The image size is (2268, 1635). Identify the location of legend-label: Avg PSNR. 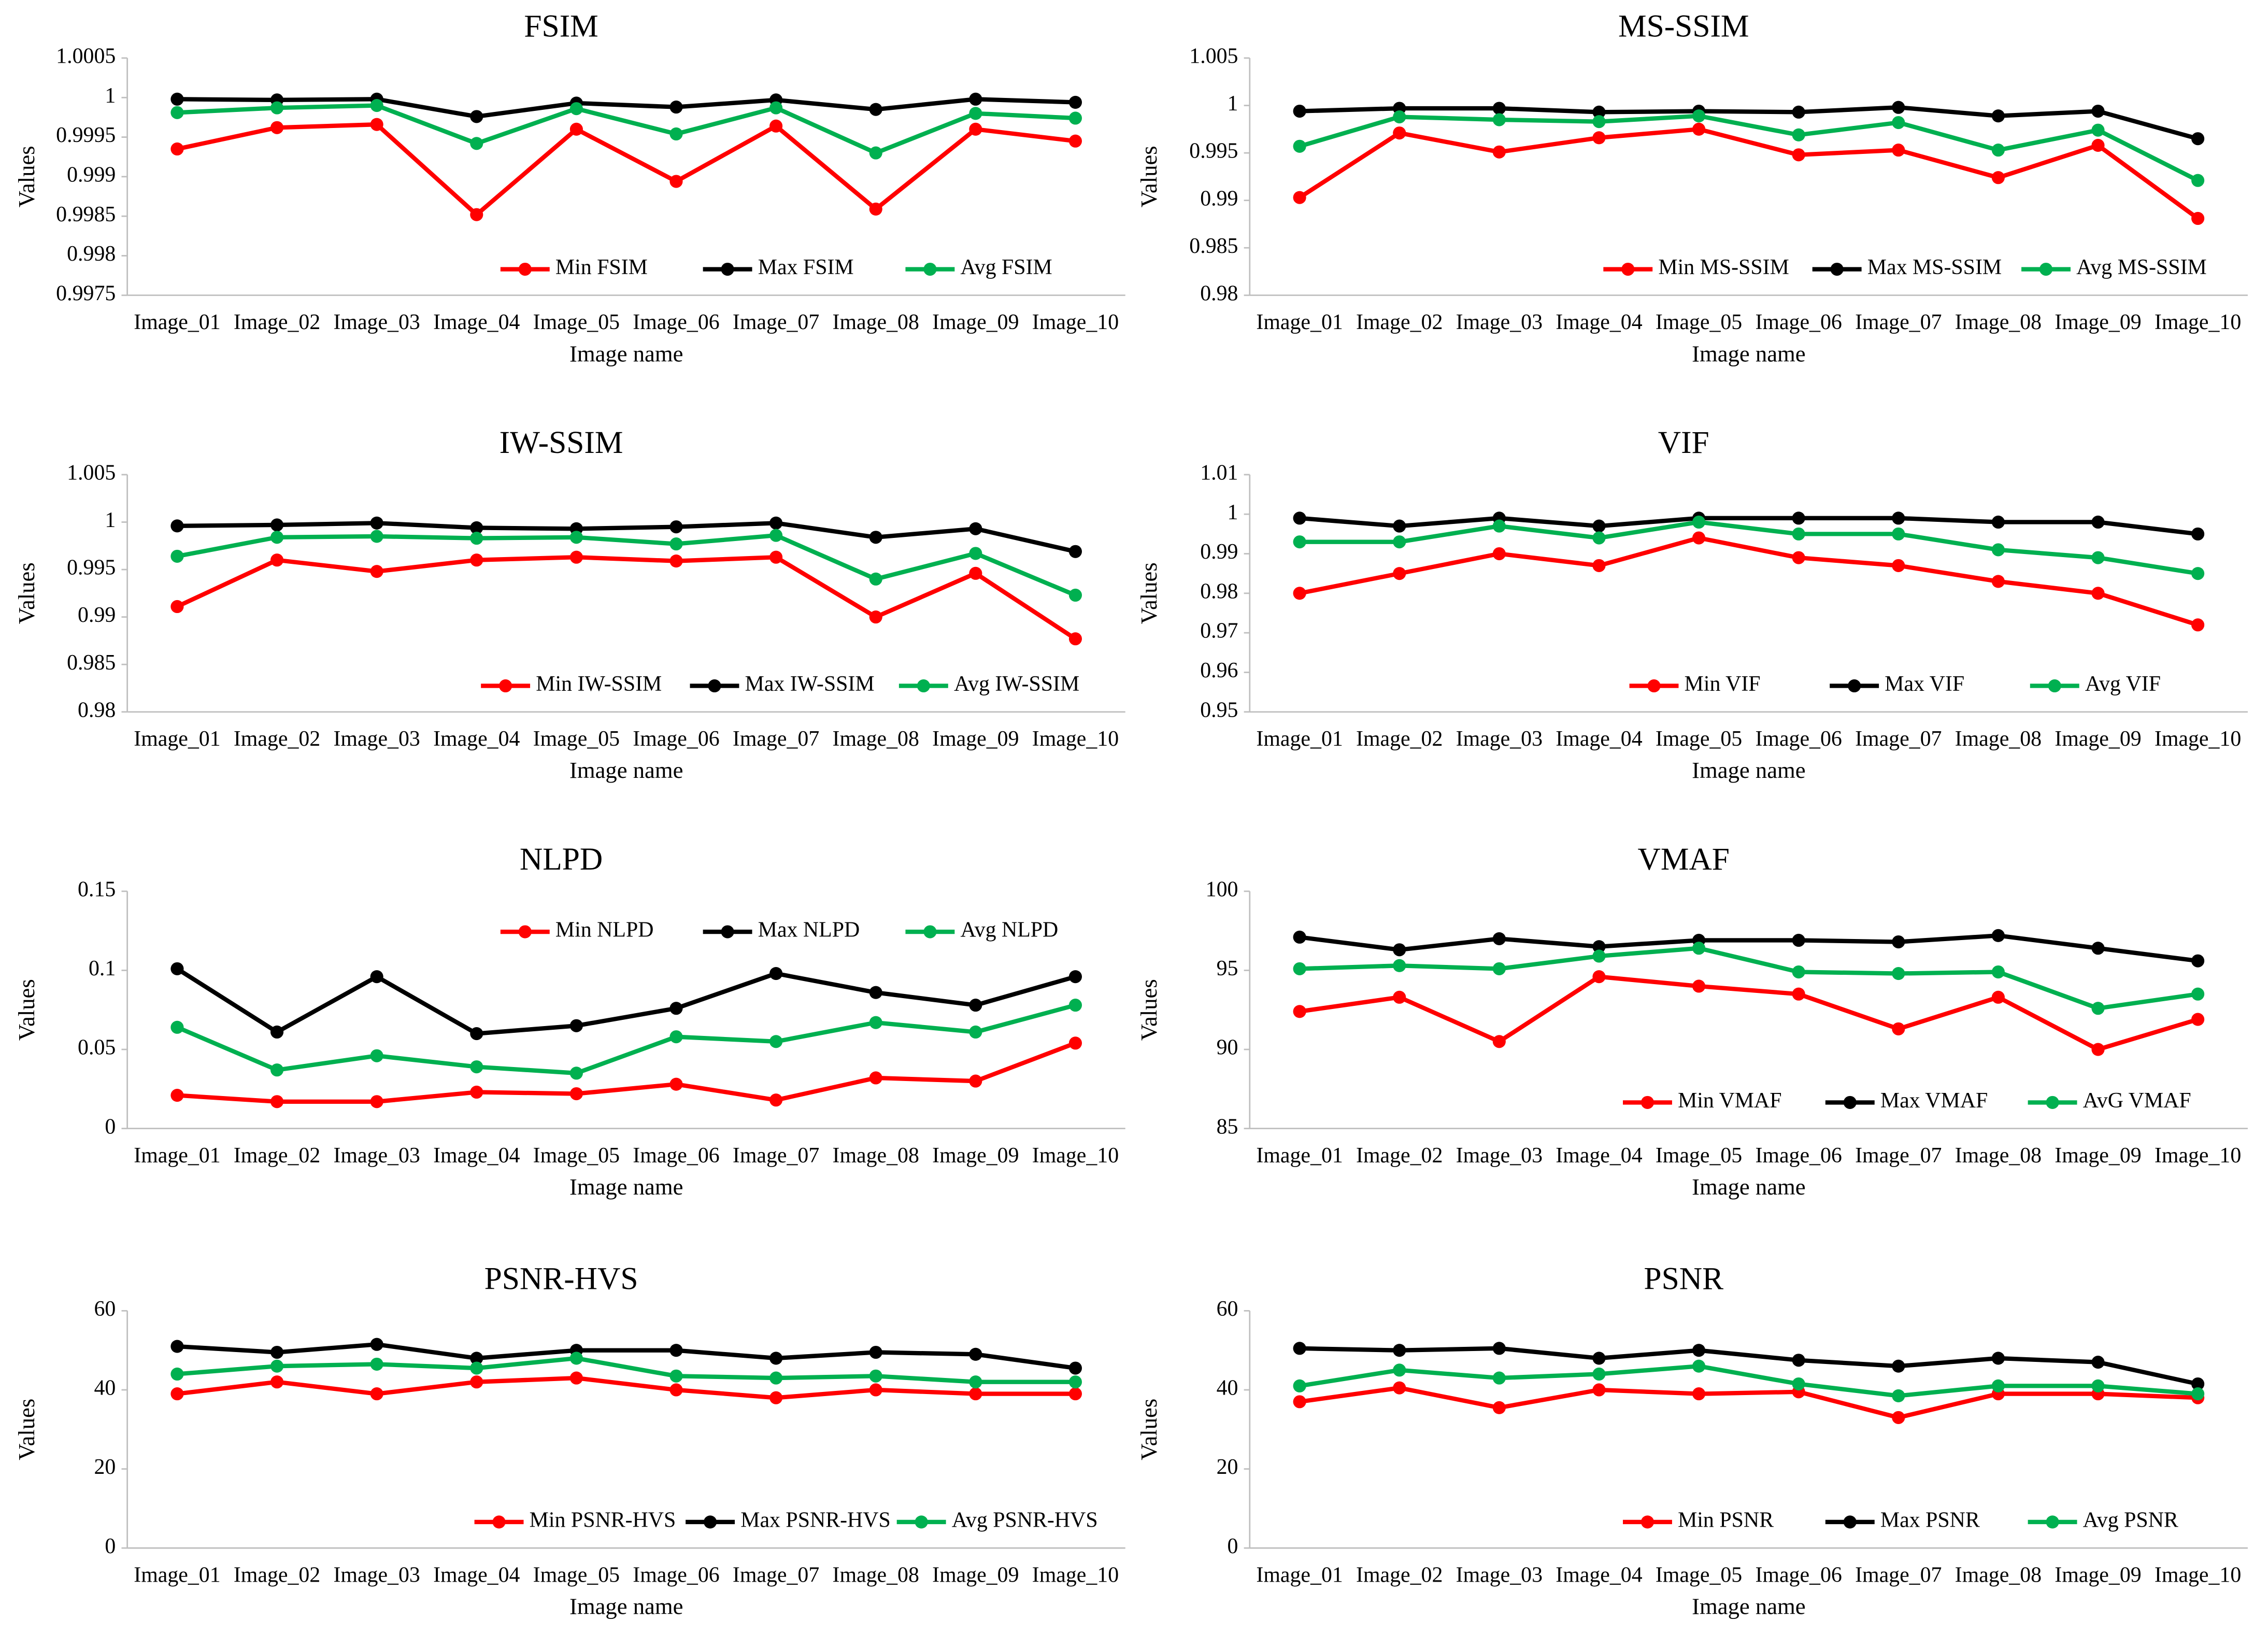
(2130, 1520).